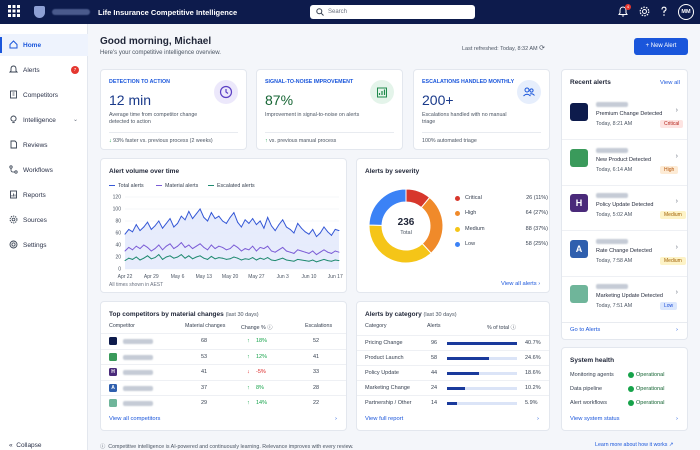  What do you see at coordinates (579, 248) in the screenshot?
I see `competitor-logo: A` at bounding box center [579, 248].